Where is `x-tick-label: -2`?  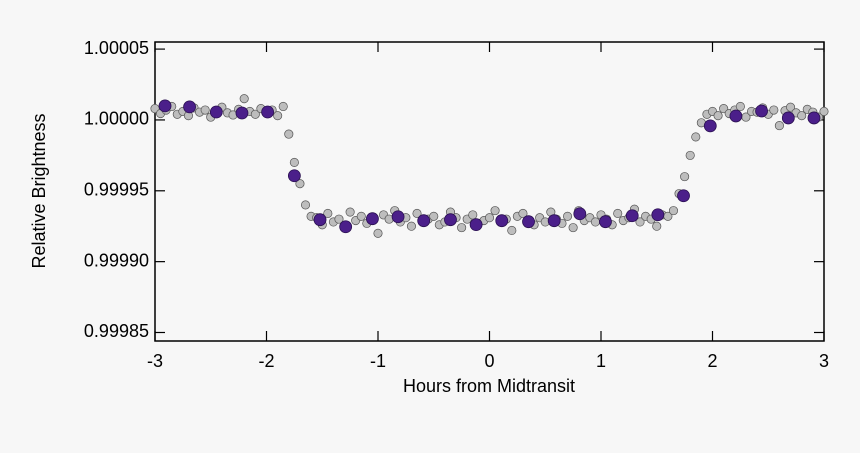 x-tick-label: -2 is located at coordinates (266, 361).